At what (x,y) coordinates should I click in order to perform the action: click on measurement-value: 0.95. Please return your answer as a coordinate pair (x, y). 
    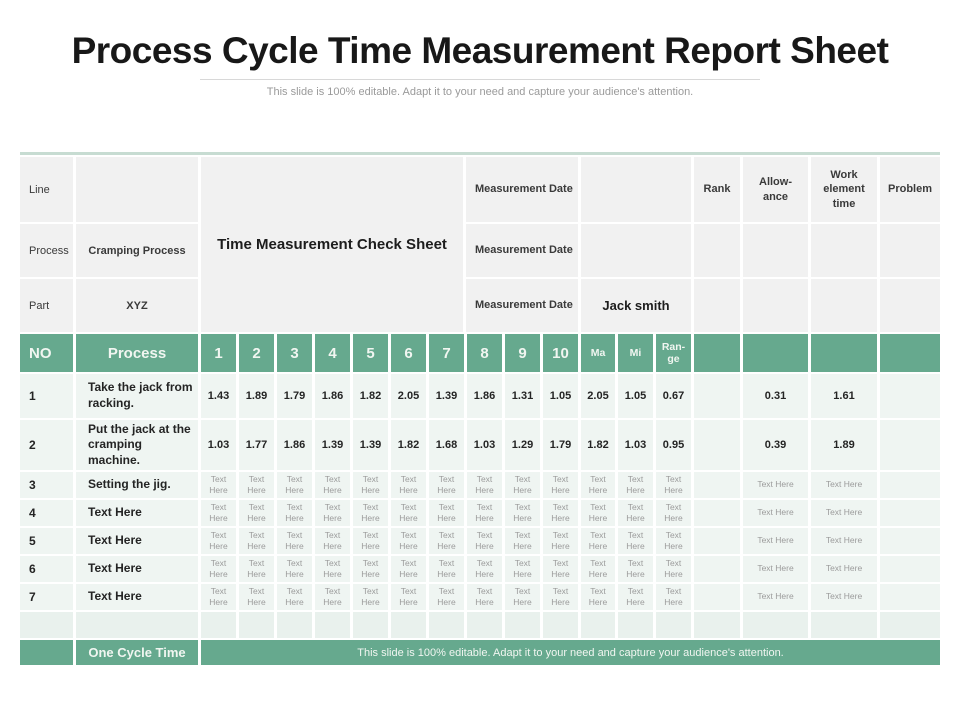
    Looking at the image, I should click on (673, 445).